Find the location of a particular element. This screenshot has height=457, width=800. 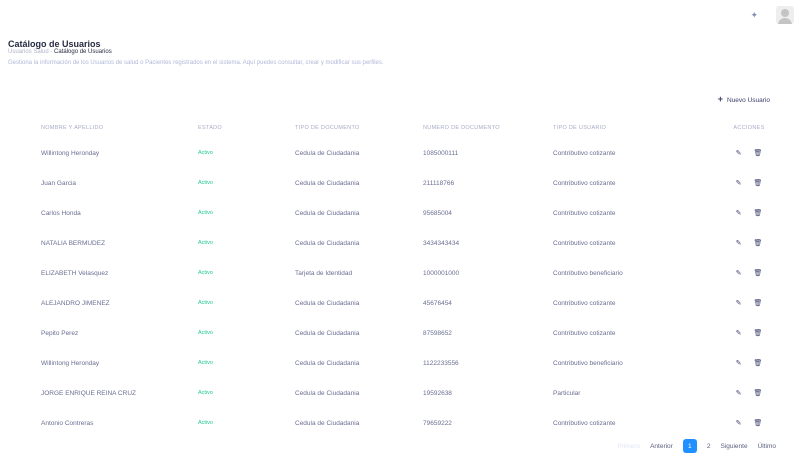

first-page-button: Primero is located at coordinates (629, 446).